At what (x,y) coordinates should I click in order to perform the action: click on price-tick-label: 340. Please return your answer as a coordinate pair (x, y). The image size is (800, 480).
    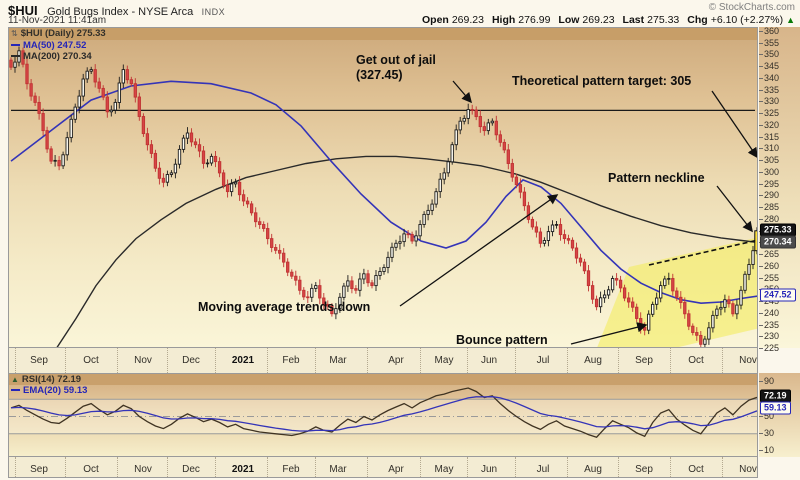
    Looking at the image, I should click on (769, 77).